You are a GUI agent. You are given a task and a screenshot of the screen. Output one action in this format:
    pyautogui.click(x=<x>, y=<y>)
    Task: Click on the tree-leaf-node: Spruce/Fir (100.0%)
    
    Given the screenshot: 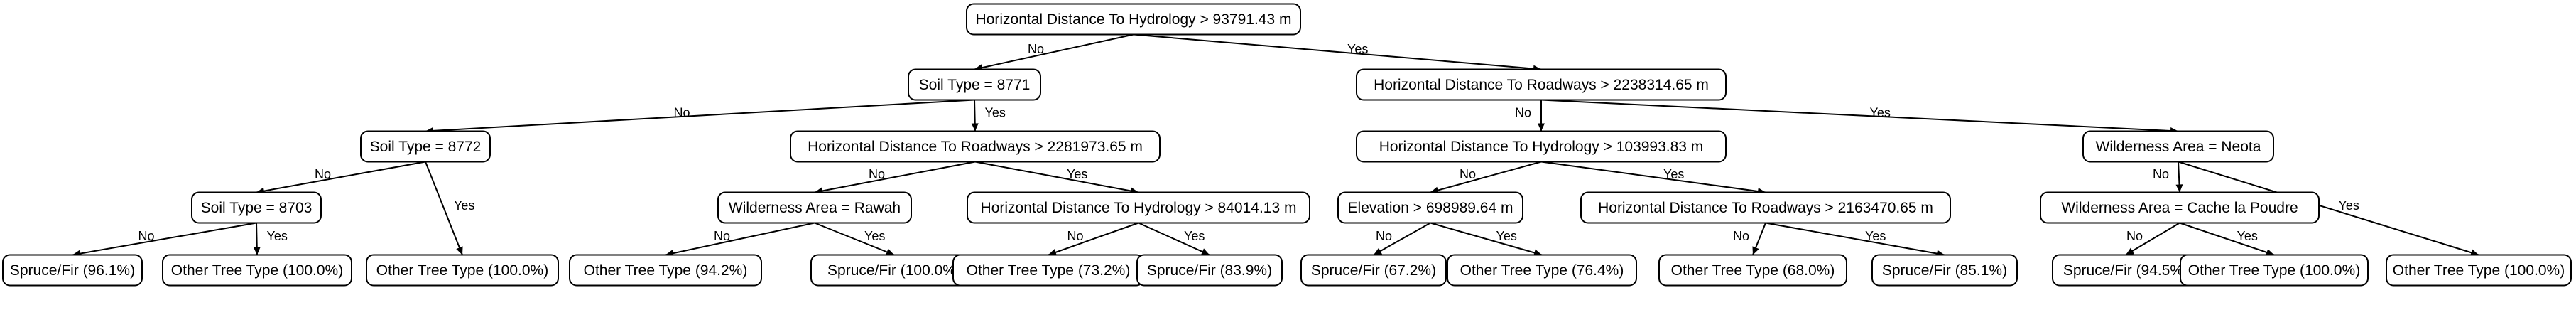 What is the action you would take?
    pyautogui.click(x=894, y=270)
    